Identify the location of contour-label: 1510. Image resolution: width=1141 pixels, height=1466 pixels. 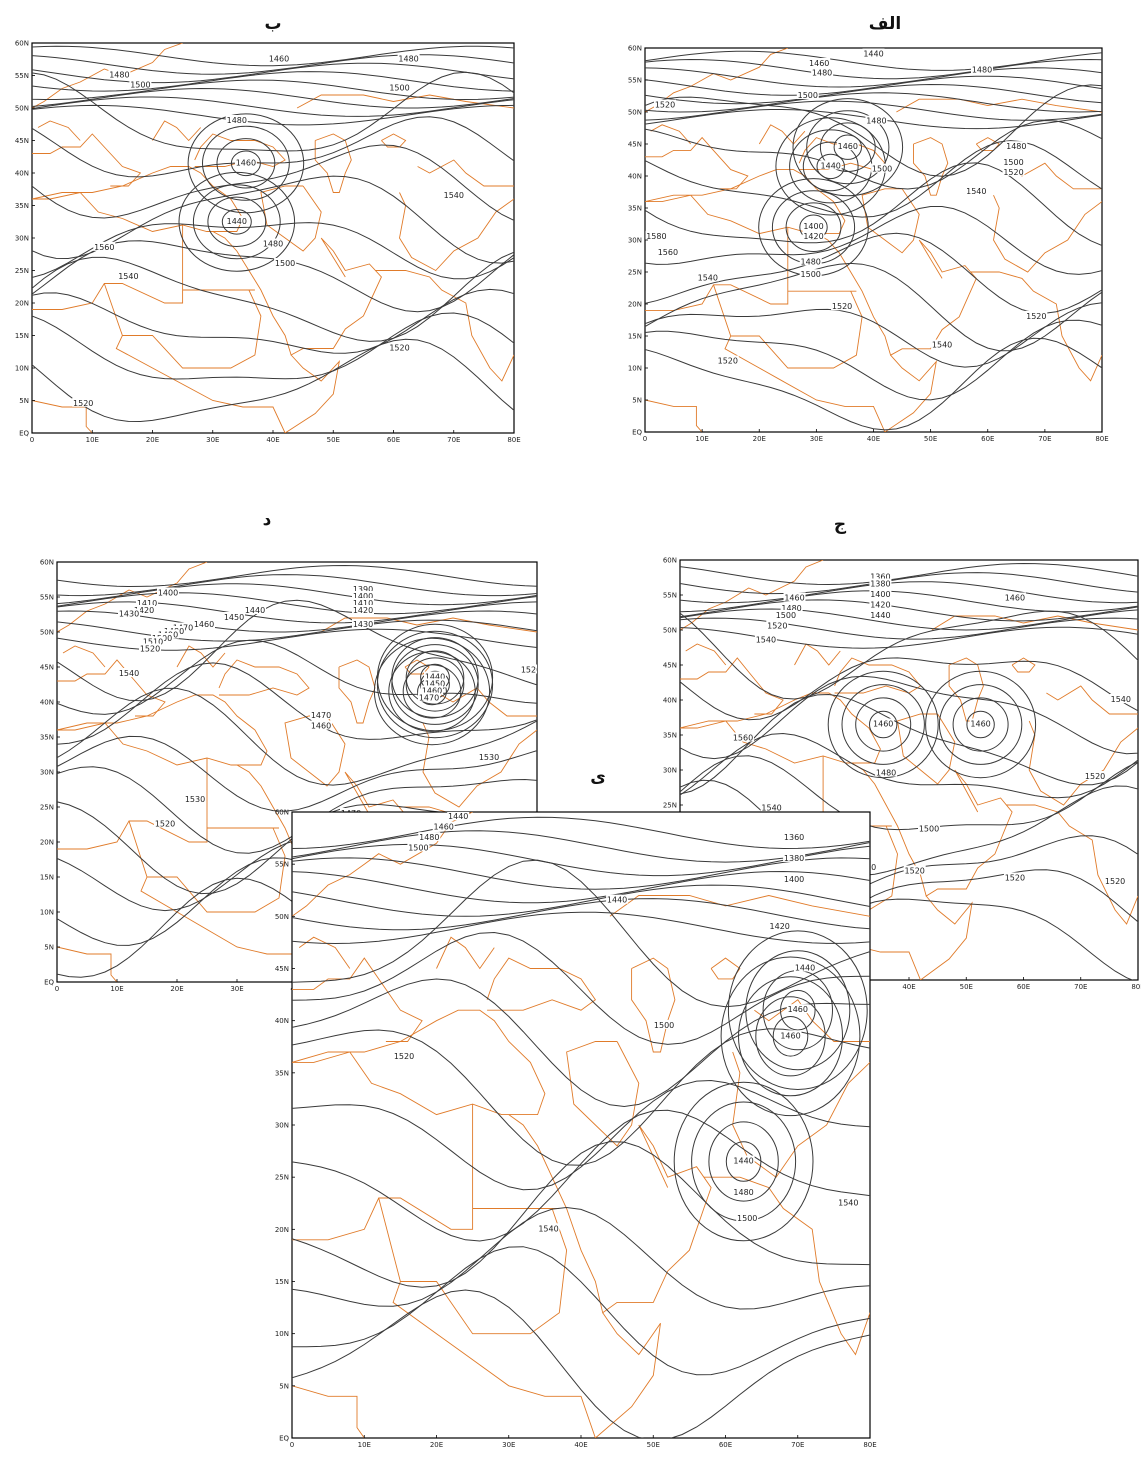
(153, 642).